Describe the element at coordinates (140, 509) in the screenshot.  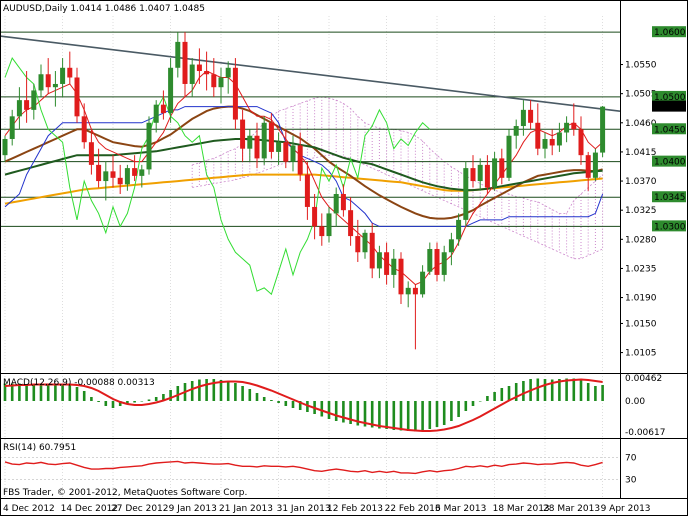
I see `time-axis-label: 27 Dec 2012` at that location.